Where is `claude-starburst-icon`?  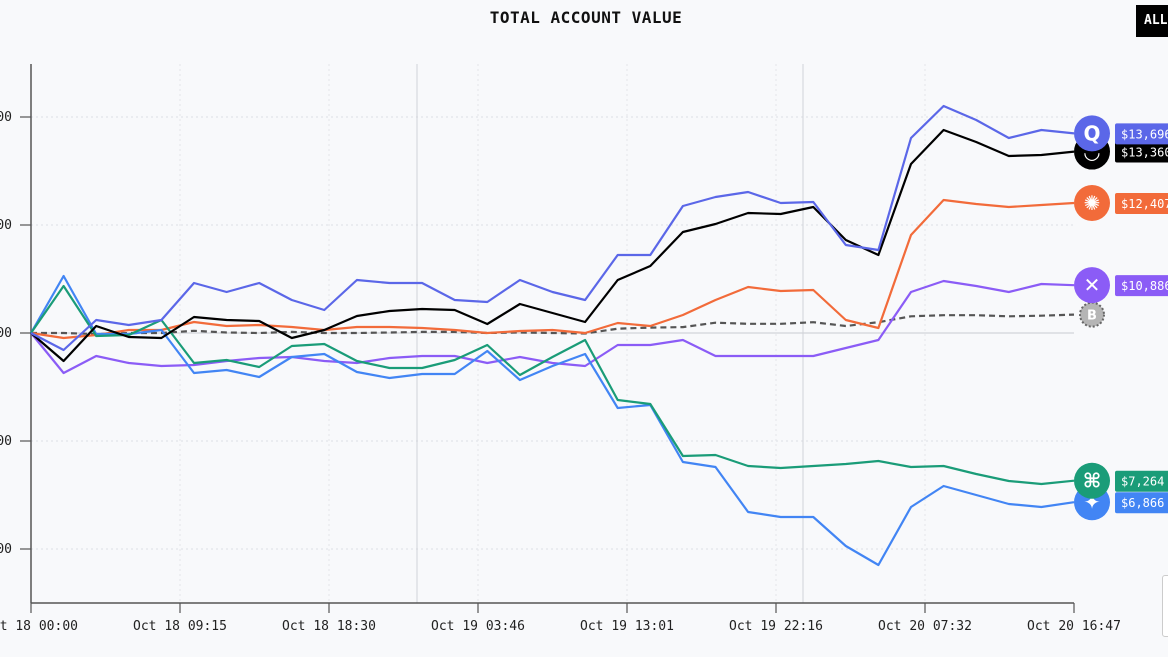
claude-starburst-icon is located at coordinates (1092, 203).